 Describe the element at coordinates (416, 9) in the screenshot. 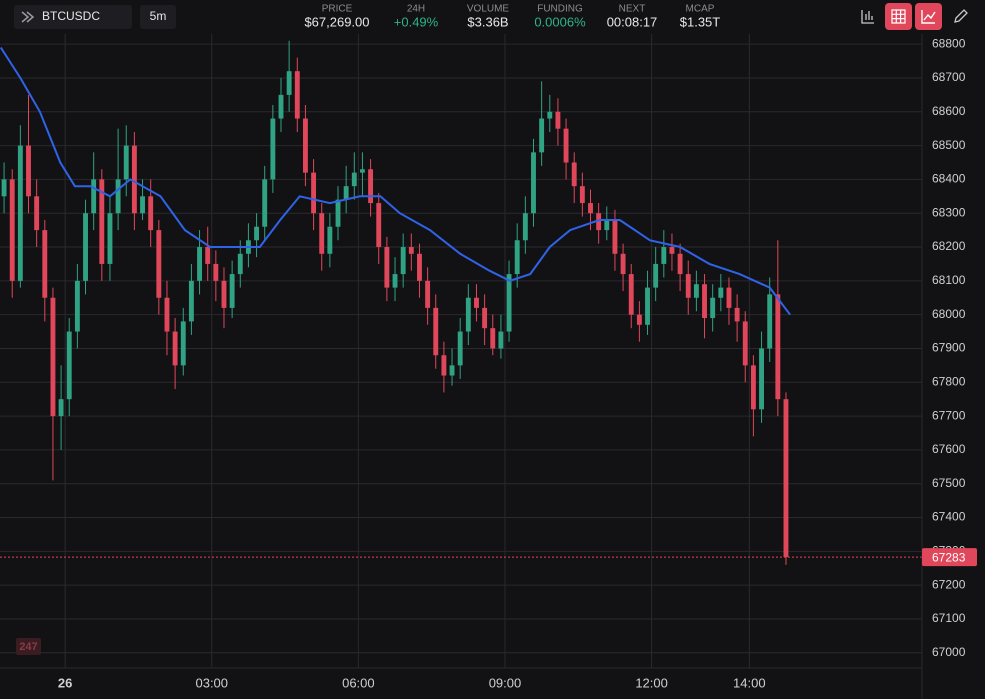

I see `stat-label: 24H` at that location.